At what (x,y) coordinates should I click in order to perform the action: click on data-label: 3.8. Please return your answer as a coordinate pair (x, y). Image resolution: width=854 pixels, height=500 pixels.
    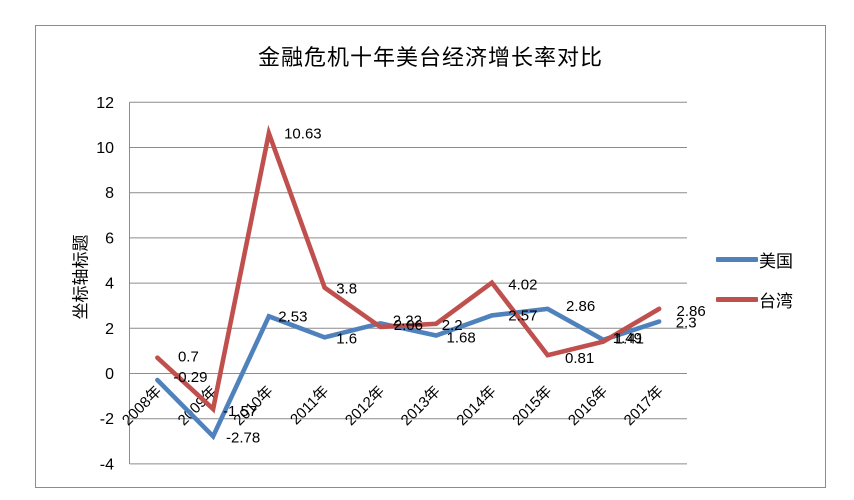
    Looking at the image, I should click on (346, 289).